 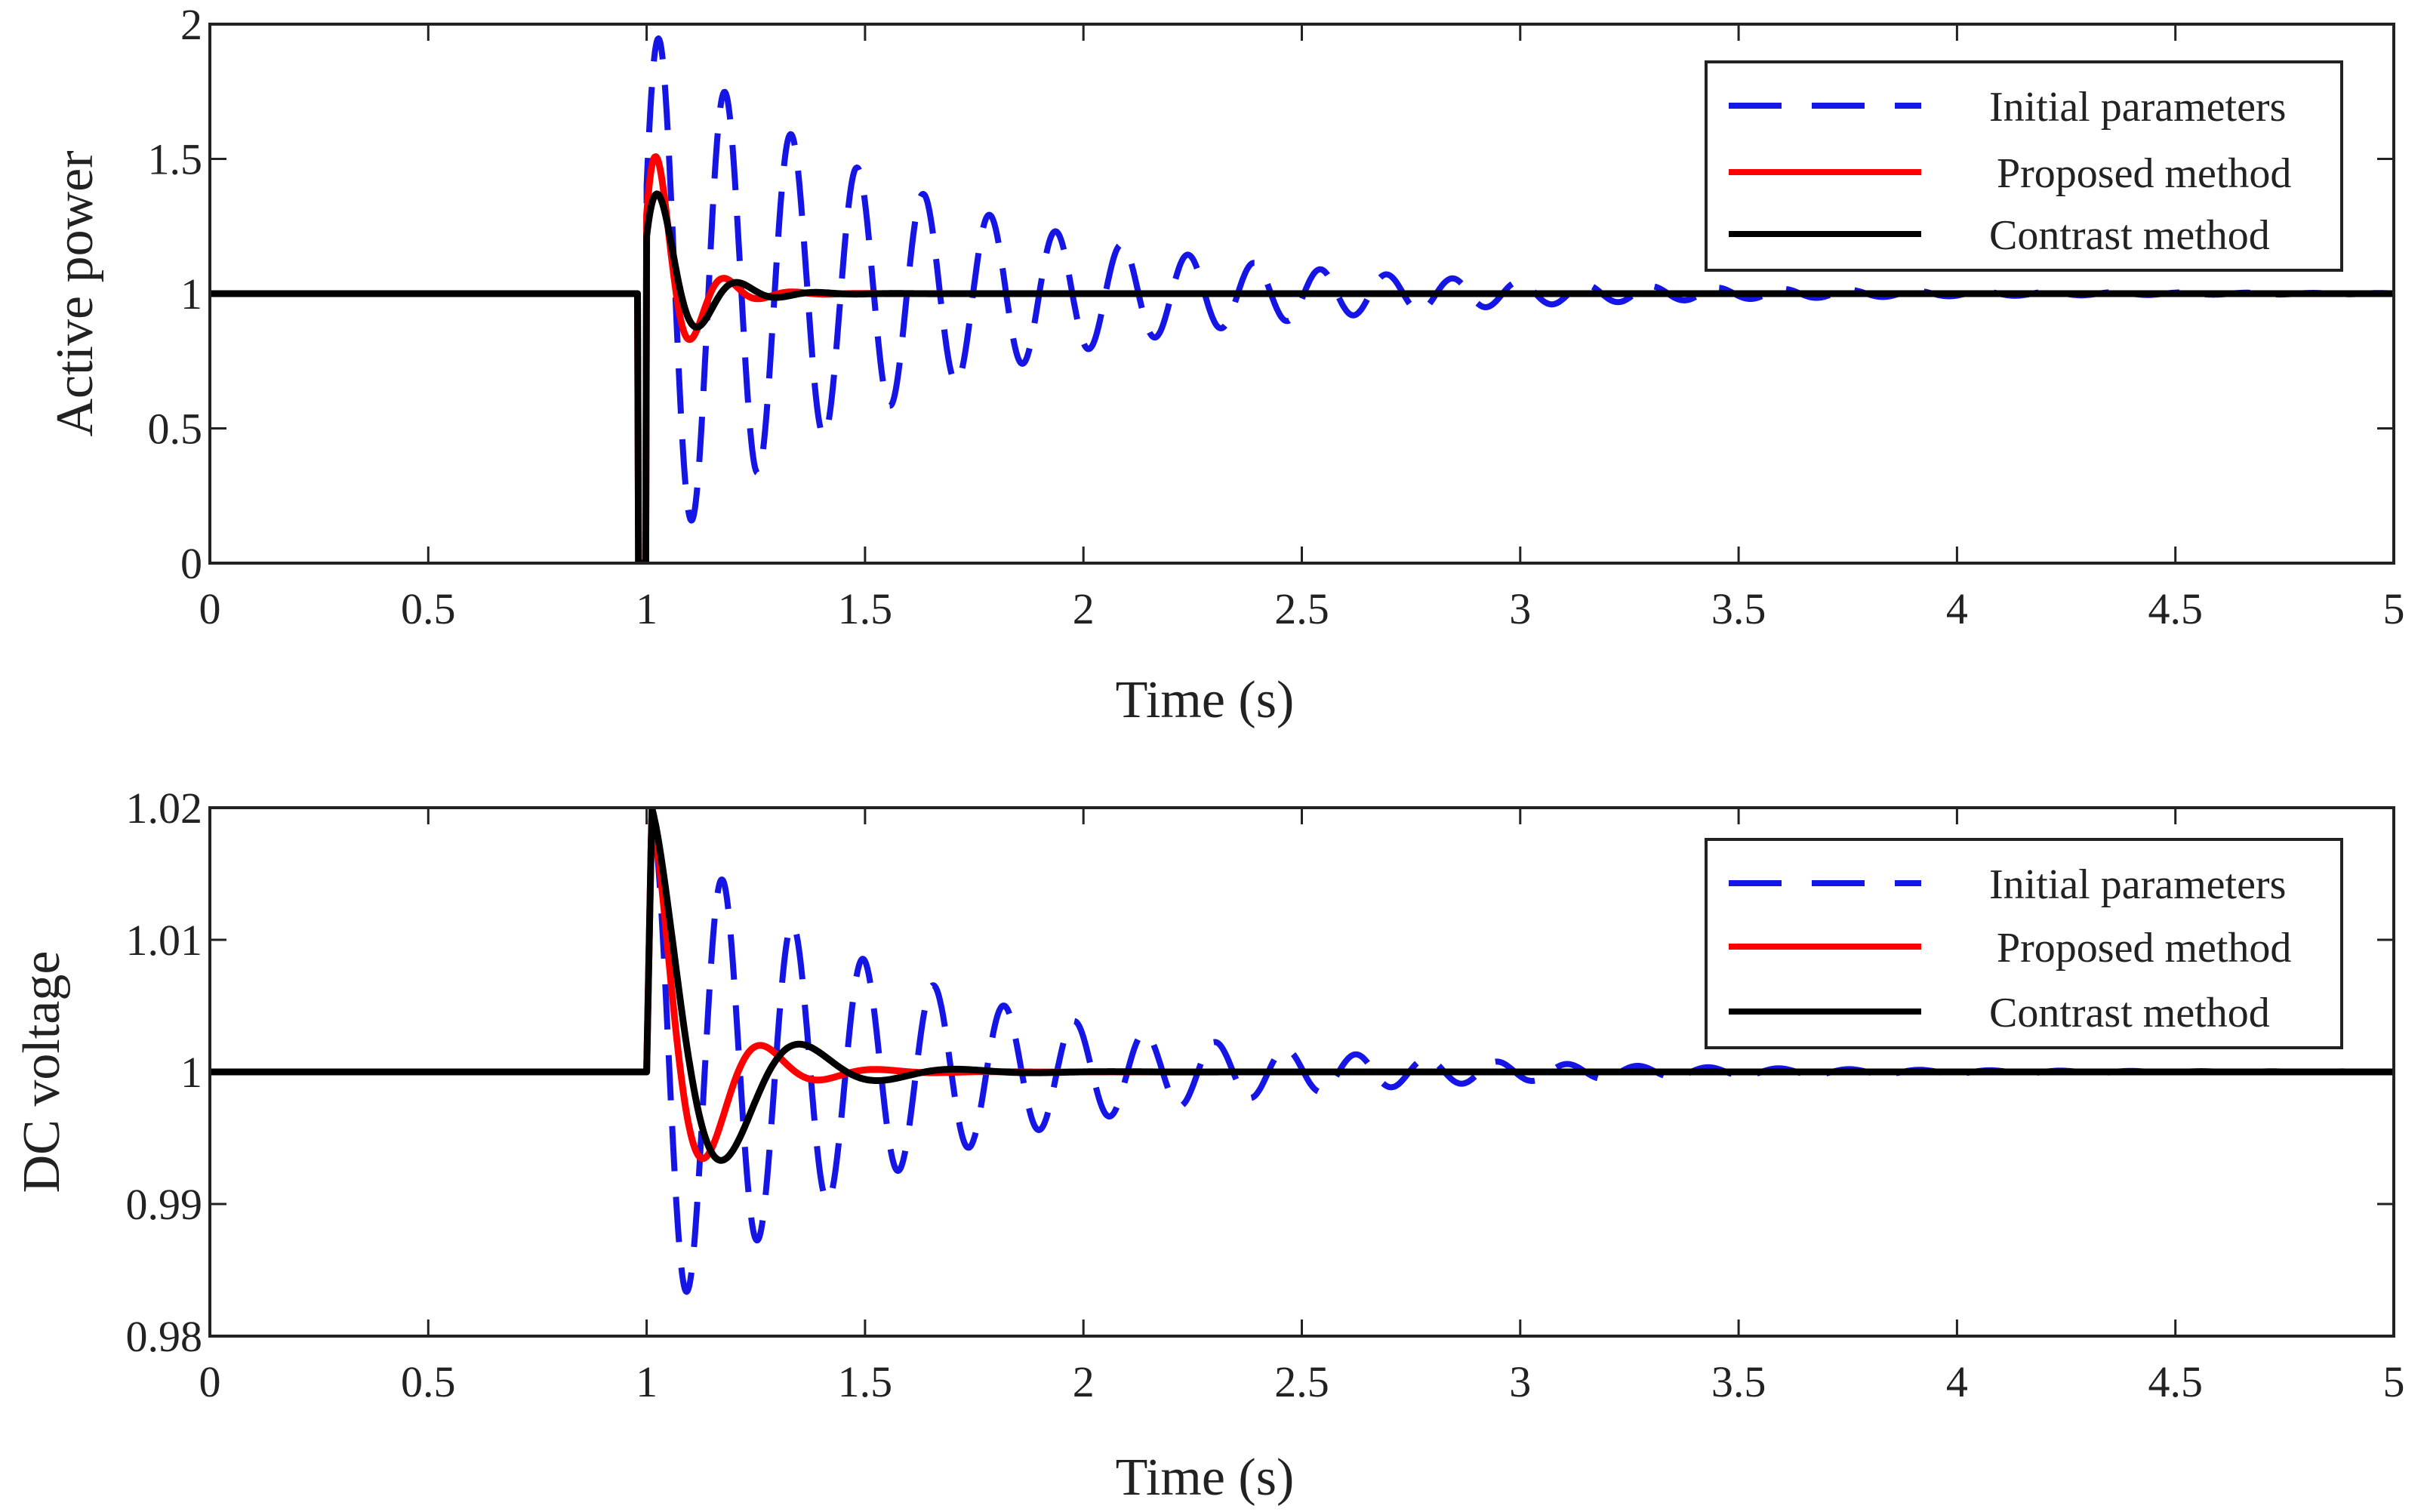 What do you see at coordinates (164, 808) in the screenshot?
I see `y-tick-label: 1.02` at bounding box center [164, 808].